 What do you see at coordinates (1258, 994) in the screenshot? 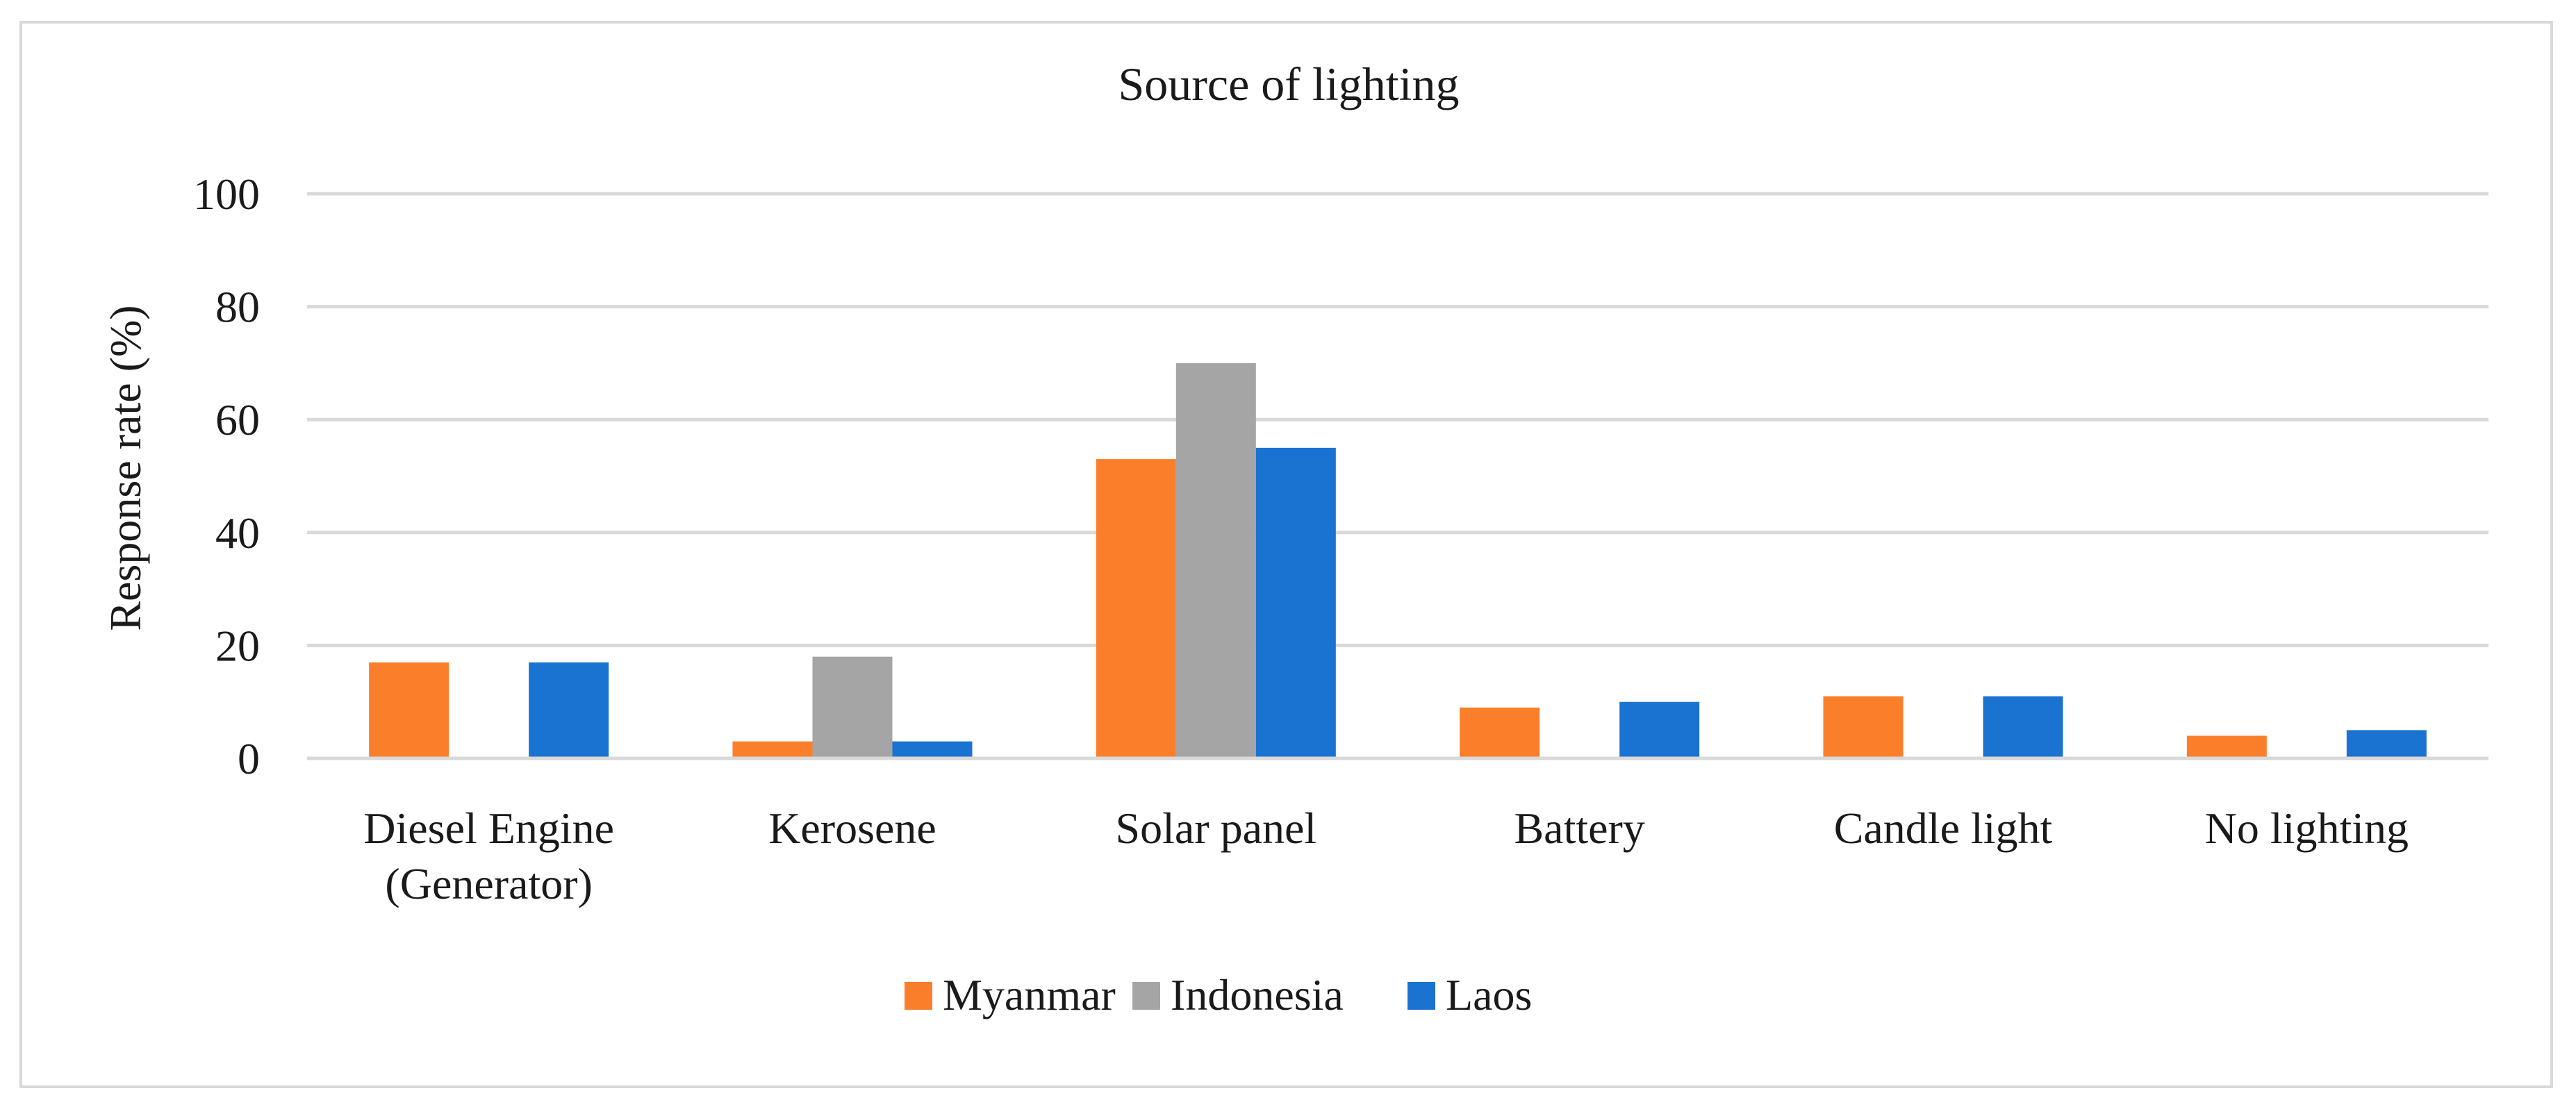
I see `legend-label-indonesia: Indonesia` at bounding box center [1258, 994].